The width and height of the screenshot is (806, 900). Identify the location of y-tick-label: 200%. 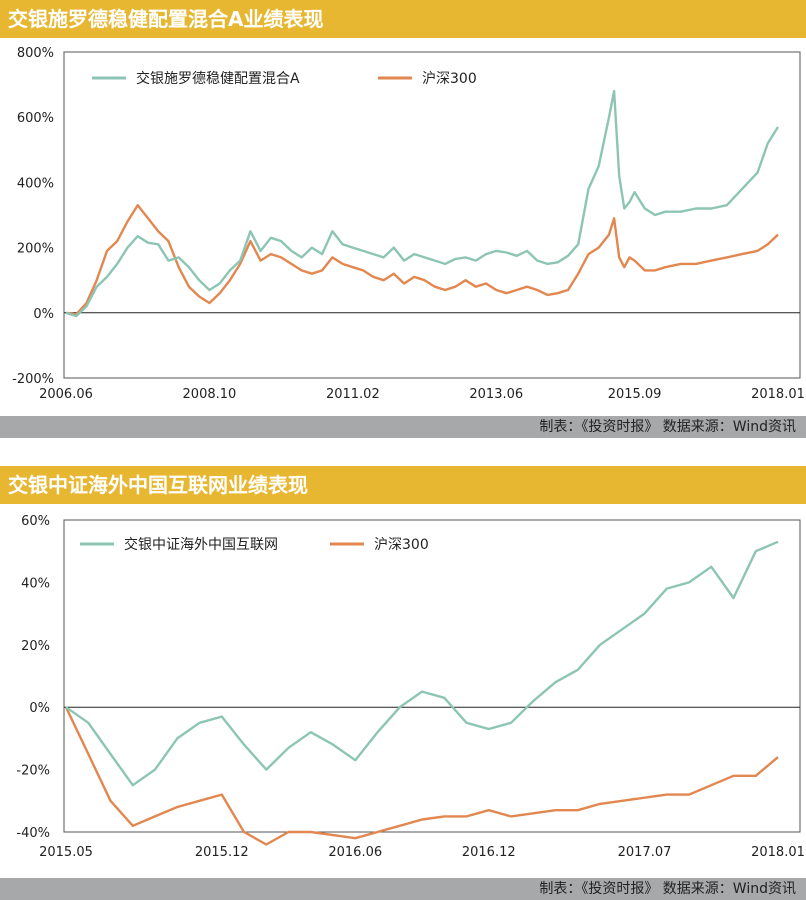
(35, 249).